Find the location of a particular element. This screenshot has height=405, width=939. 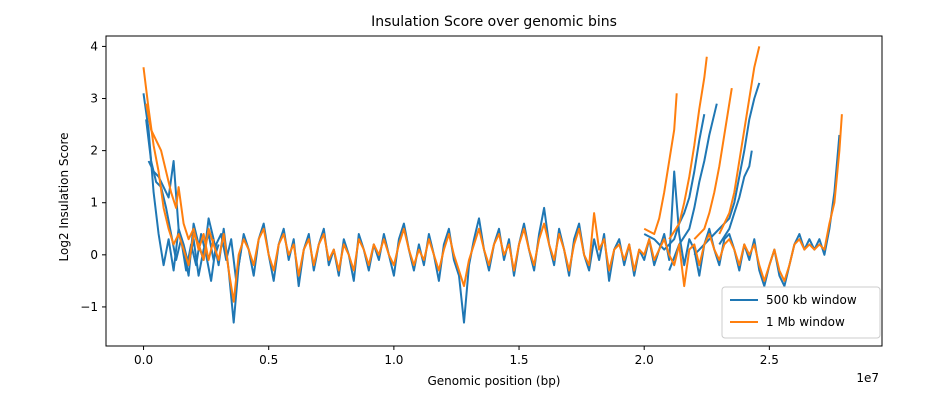

legend: 500 kb window 1 Mb window is located at coordinates (801, 312).